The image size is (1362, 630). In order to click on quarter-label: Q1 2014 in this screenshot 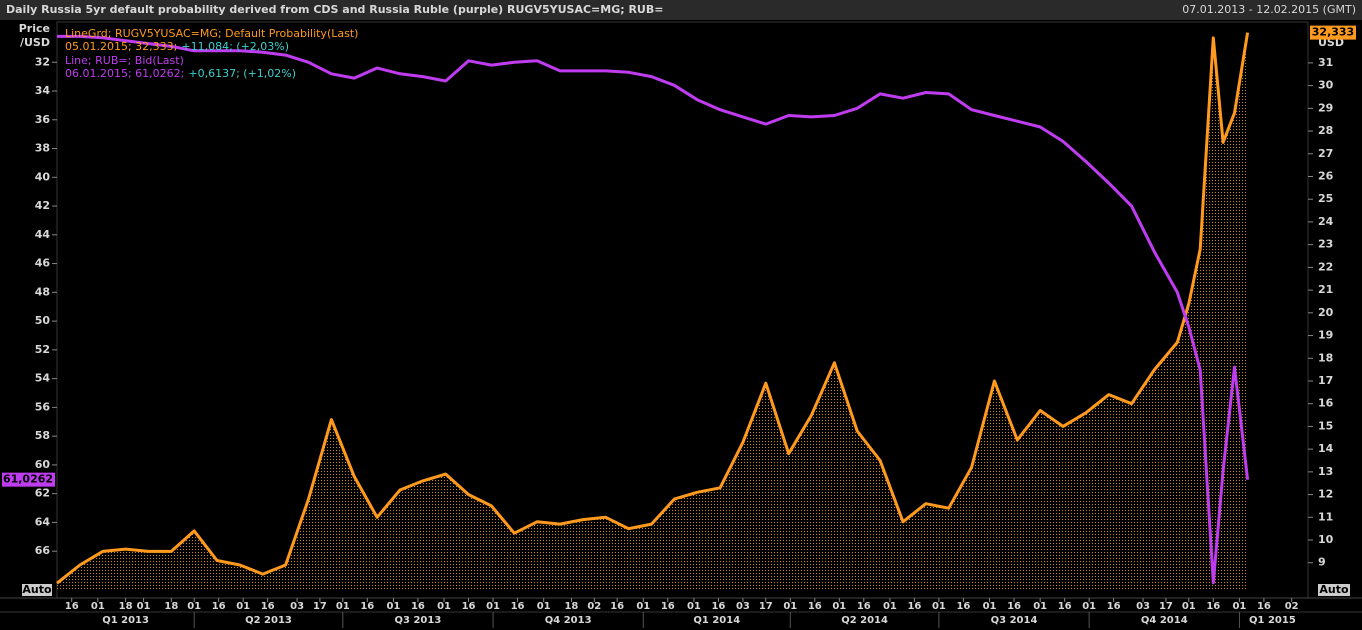, I will do `click(716, 620)`.